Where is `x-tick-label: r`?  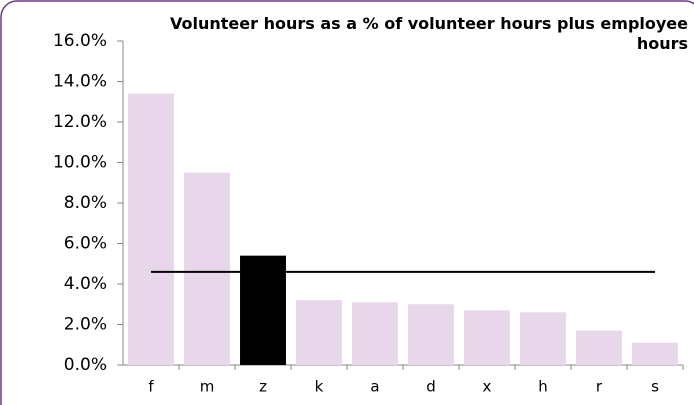
x-tick-label: r is located at coordinates (599, 387).